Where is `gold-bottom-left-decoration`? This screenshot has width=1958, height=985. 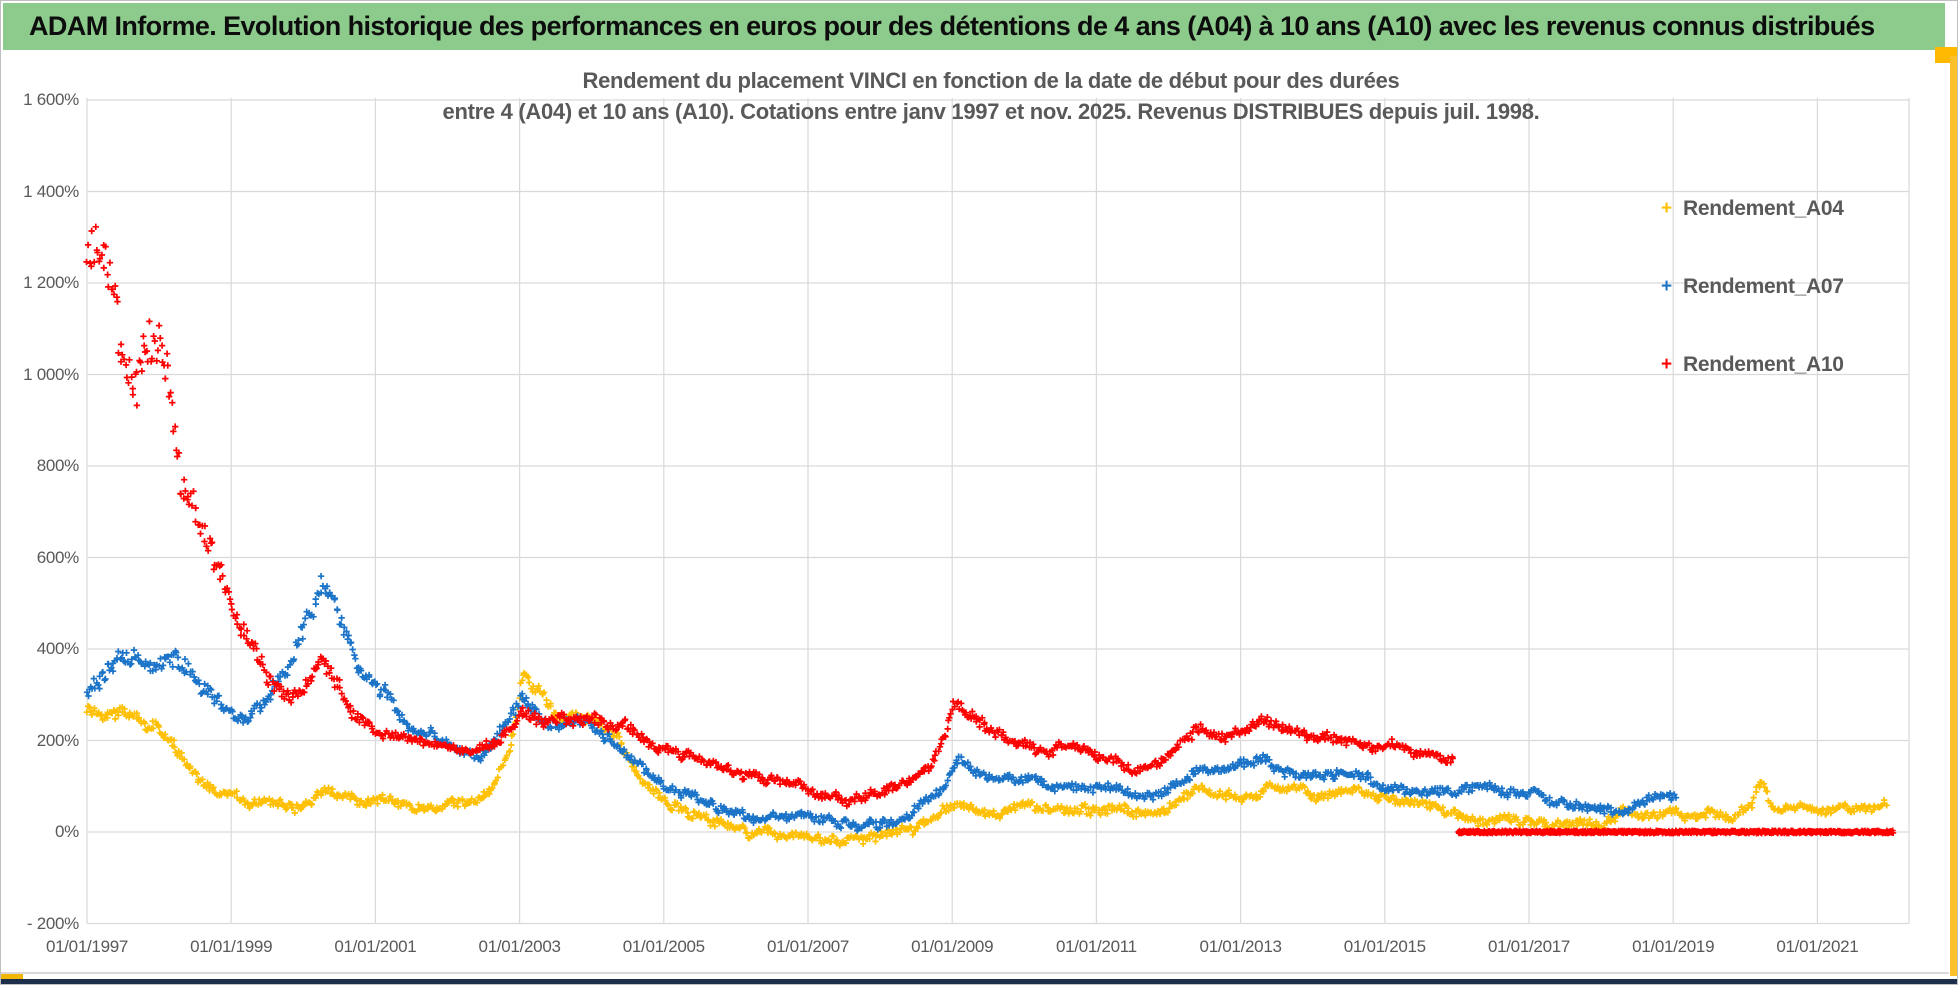
gold-bottom-left-decoration is located at coordinates (12, 978).